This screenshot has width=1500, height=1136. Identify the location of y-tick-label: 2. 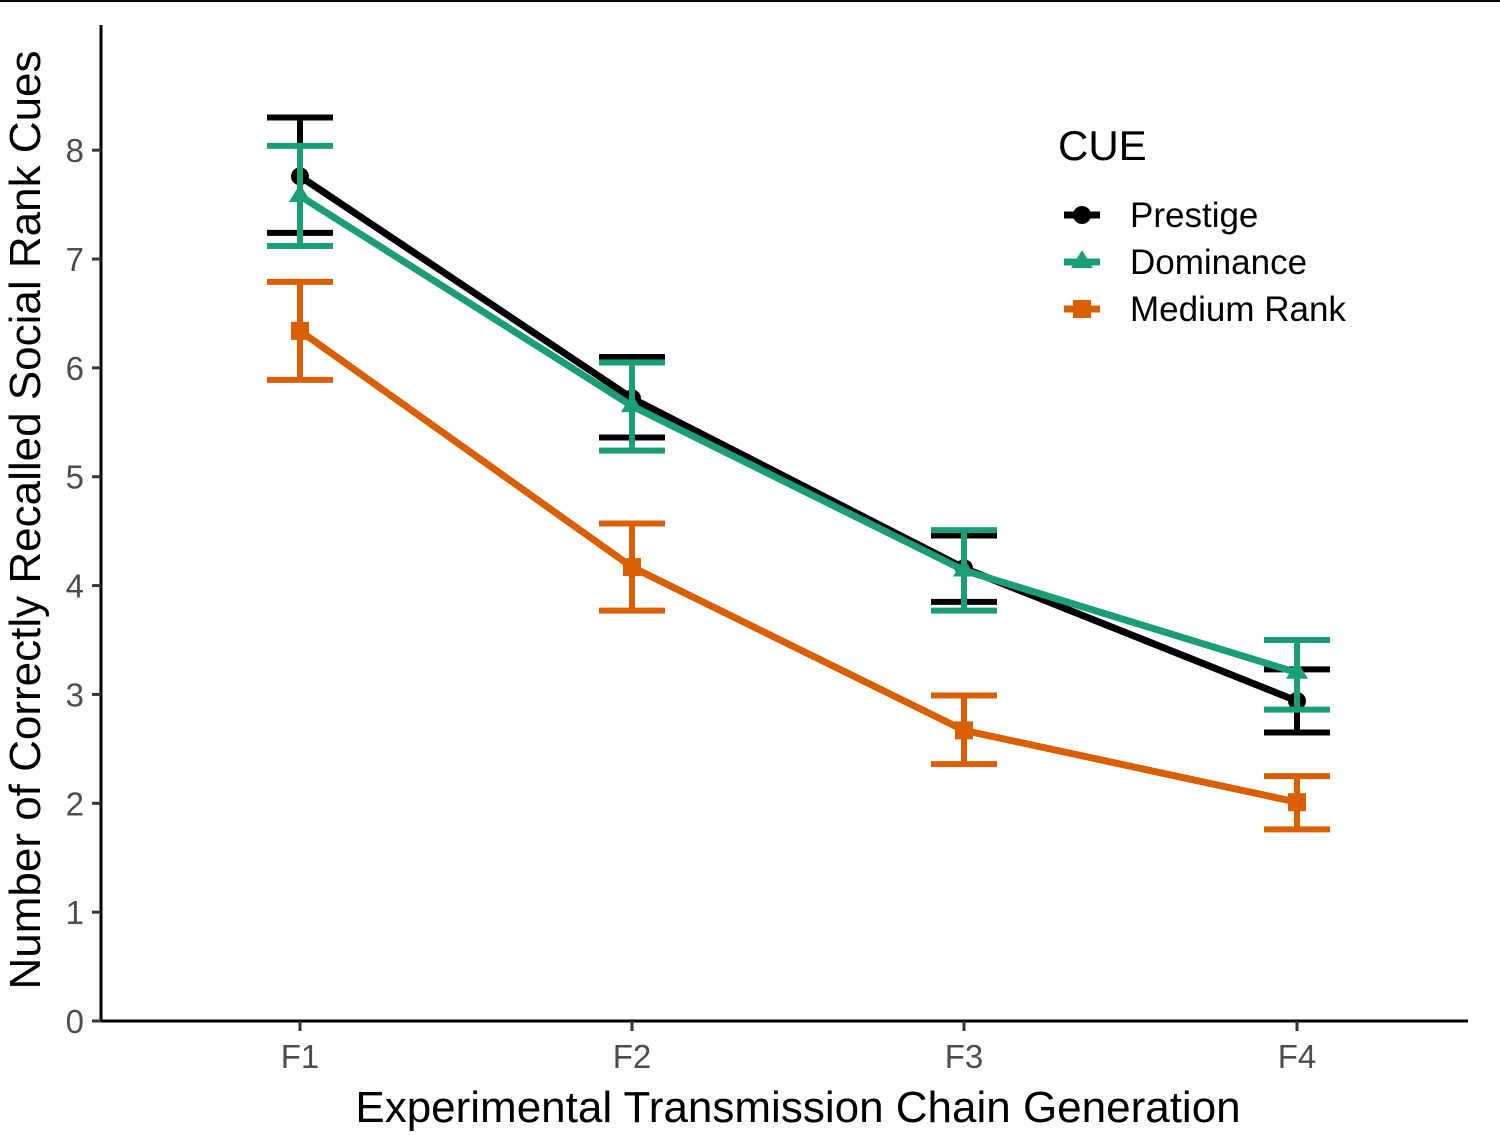
(75, 803).